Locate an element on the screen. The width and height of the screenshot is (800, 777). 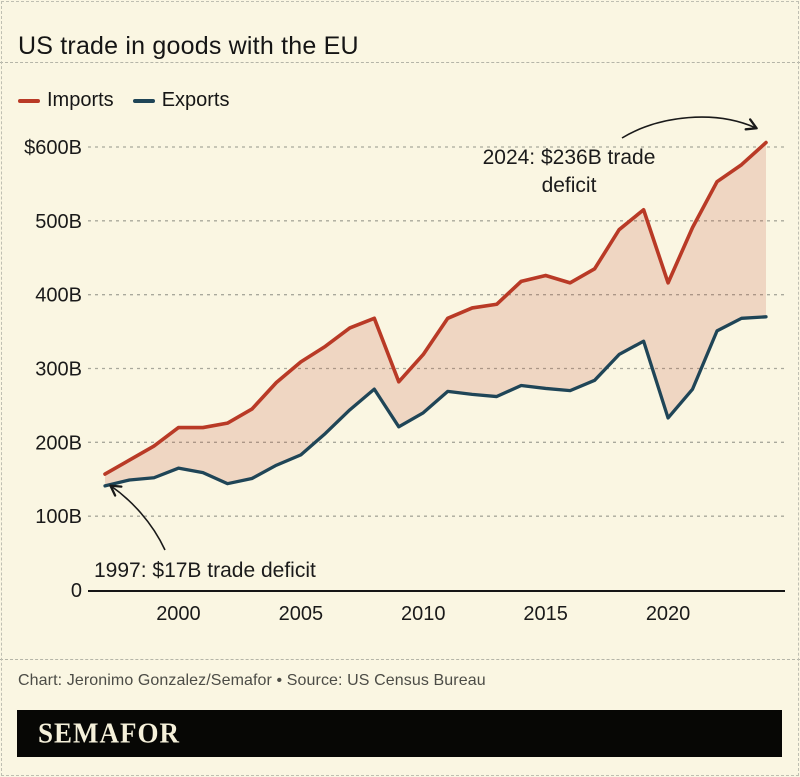
y-tick-500: 500B is located at coordinates (58, 222).